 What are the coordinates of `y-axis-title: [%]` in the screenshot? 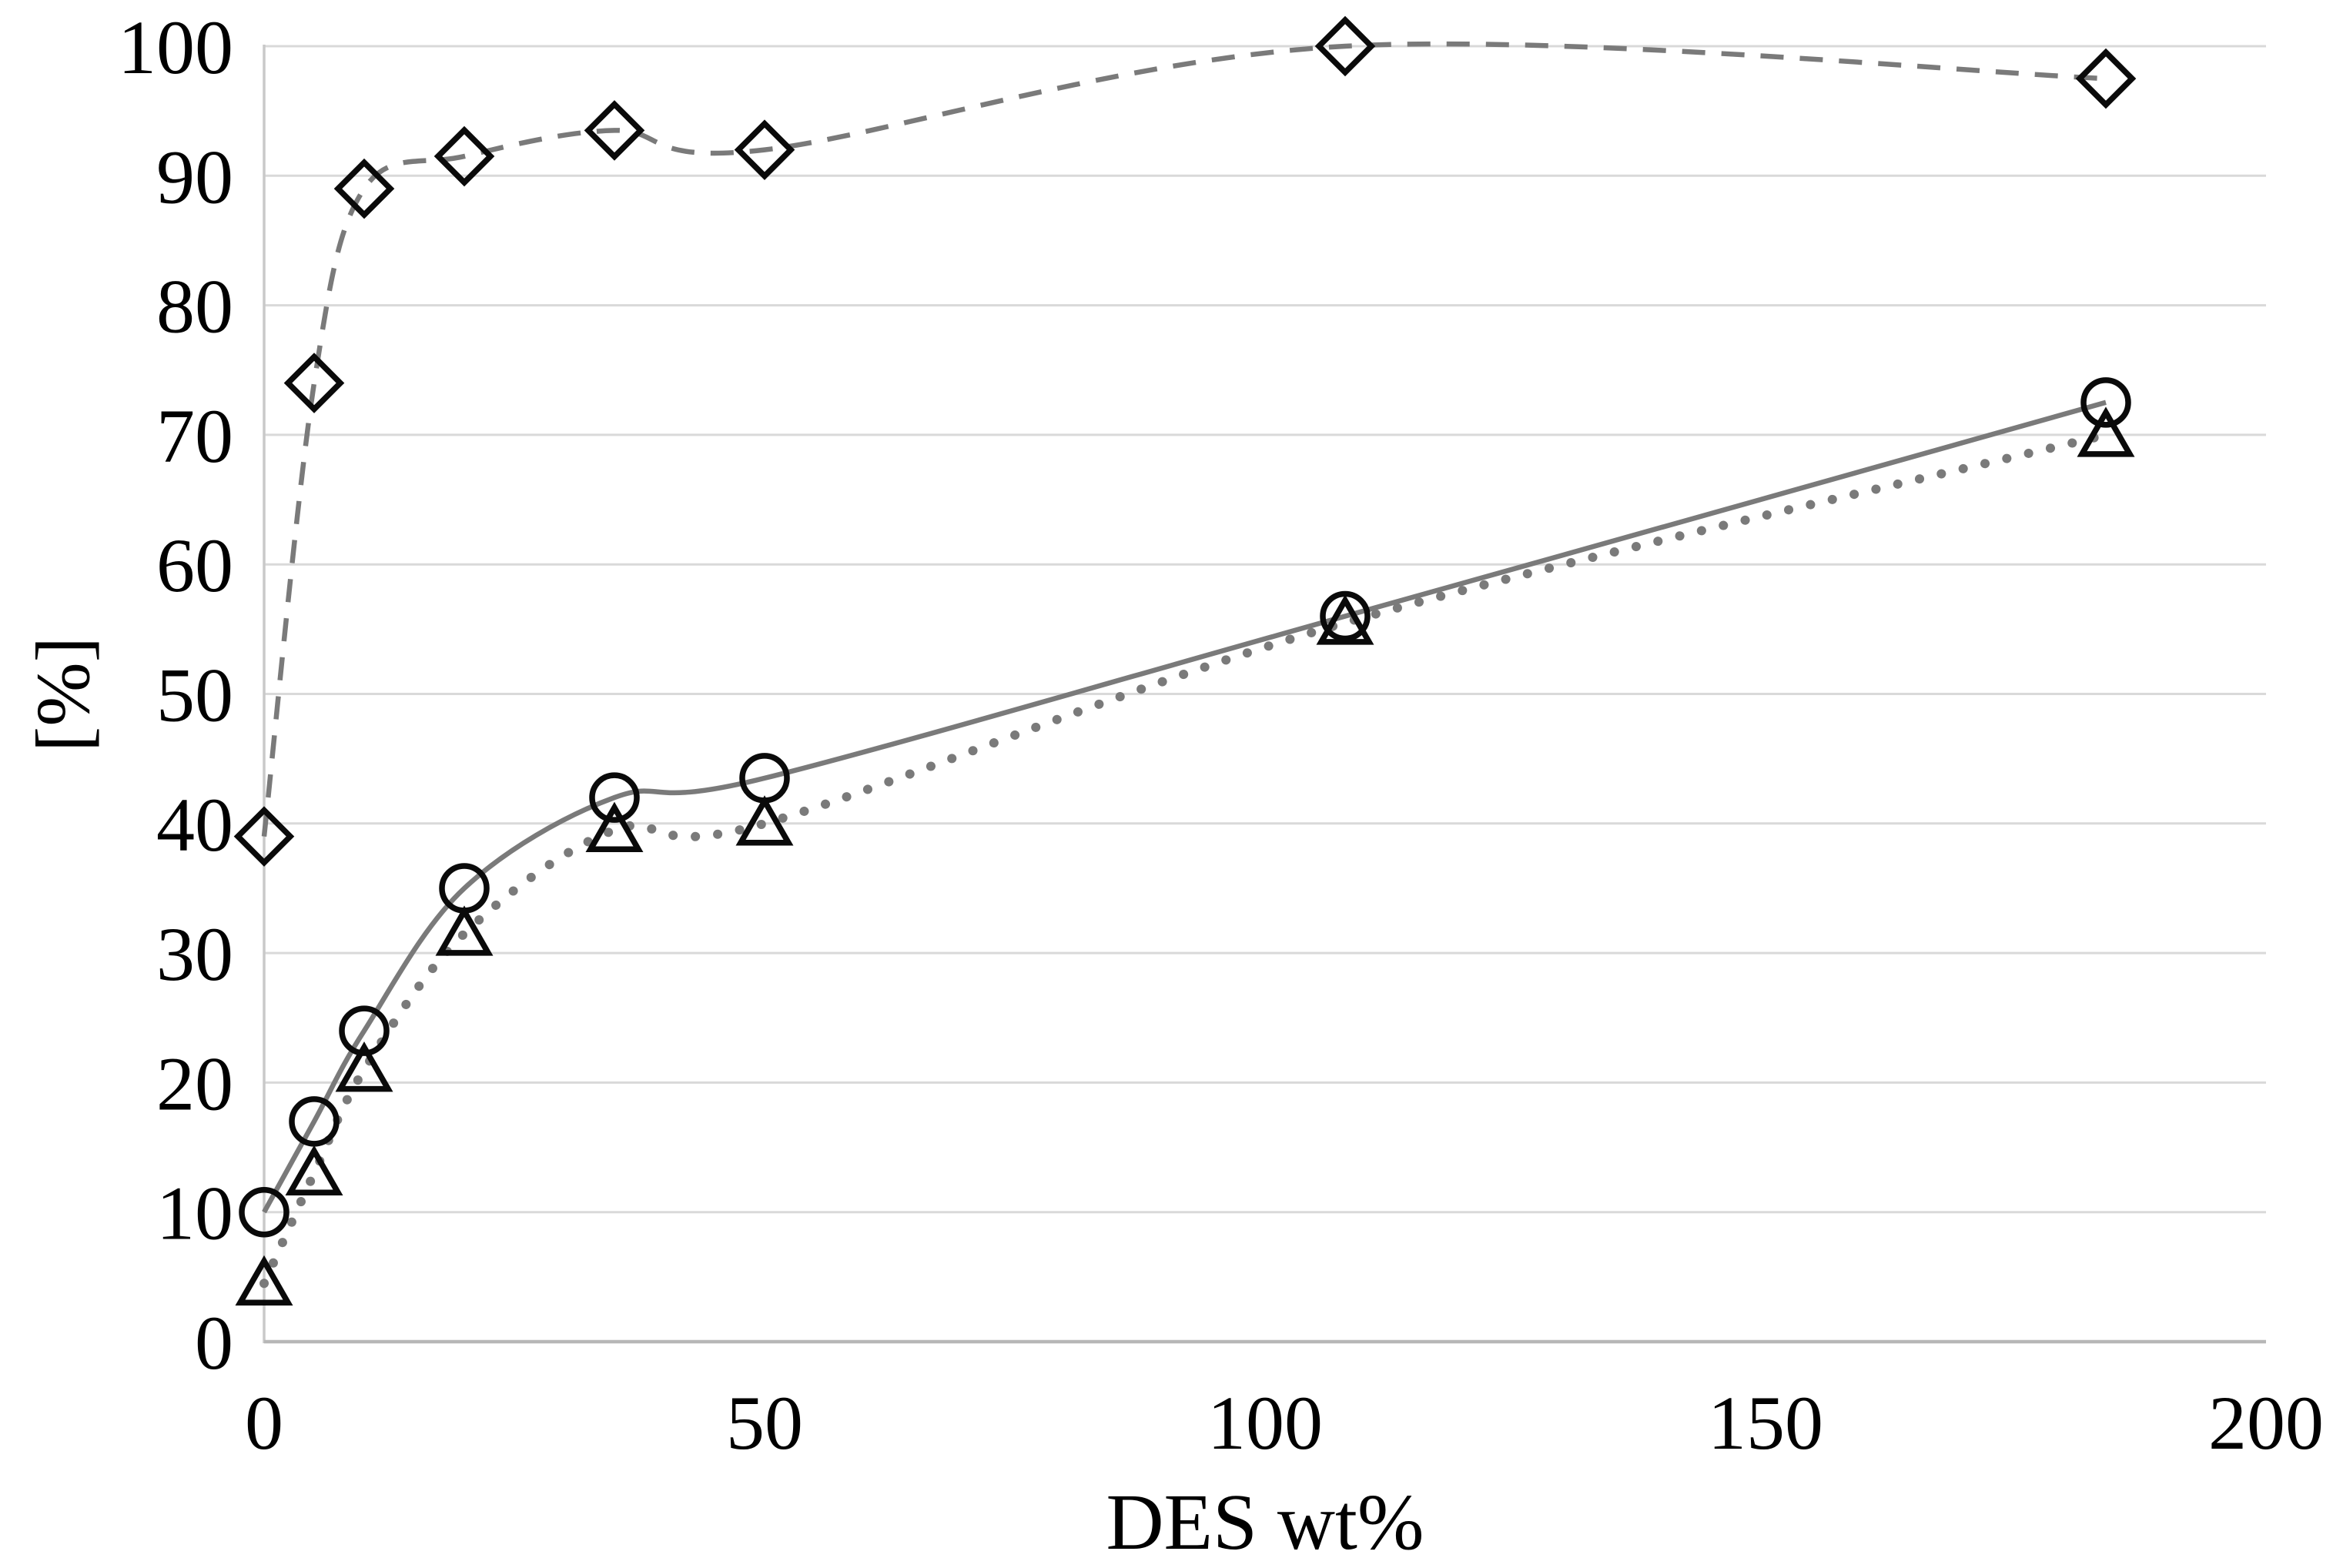 It's located at (62, 694).